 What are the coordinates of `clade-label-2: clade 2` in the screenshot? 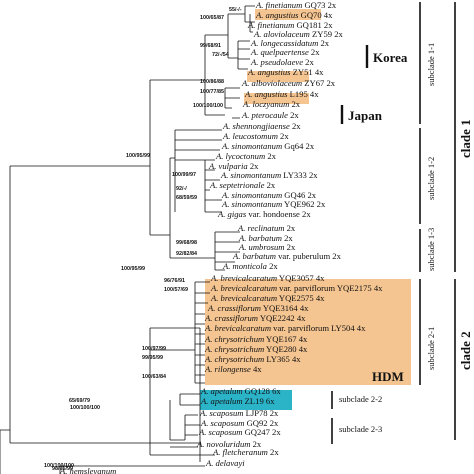 It's located at (465, 350).